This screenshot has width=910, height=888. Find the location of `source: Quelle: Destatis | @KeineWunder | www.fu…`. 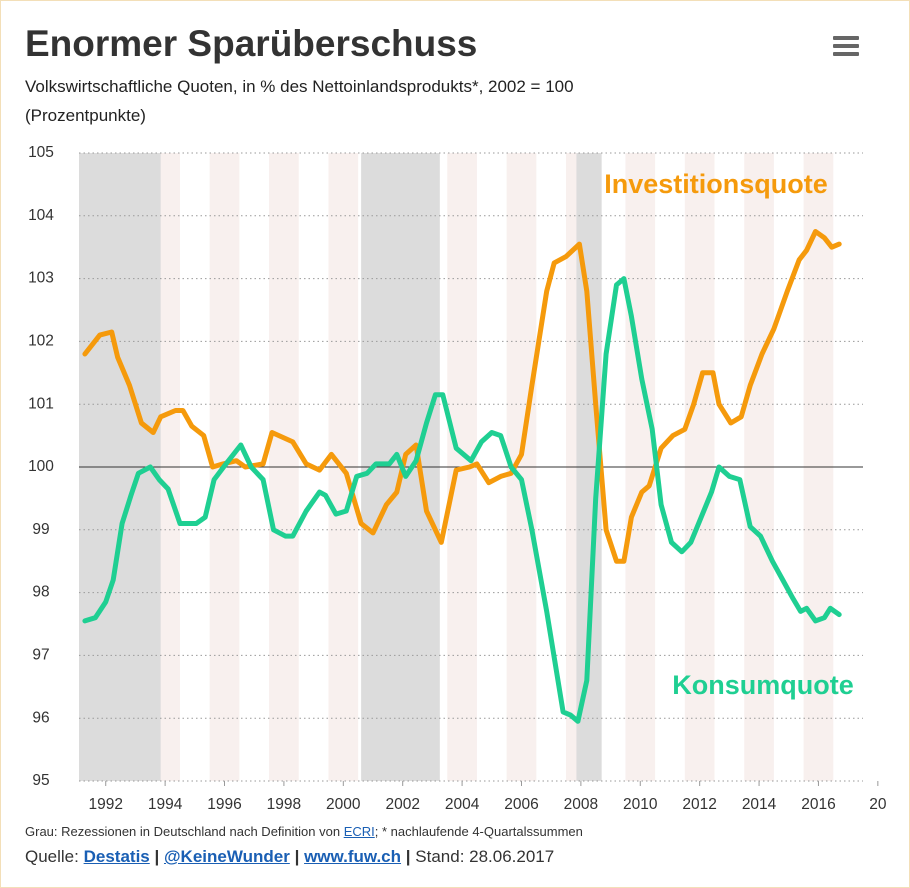

source: Quelle: Destatis | @KeineWunder | www.fu… is located at coordinates (289, 857).